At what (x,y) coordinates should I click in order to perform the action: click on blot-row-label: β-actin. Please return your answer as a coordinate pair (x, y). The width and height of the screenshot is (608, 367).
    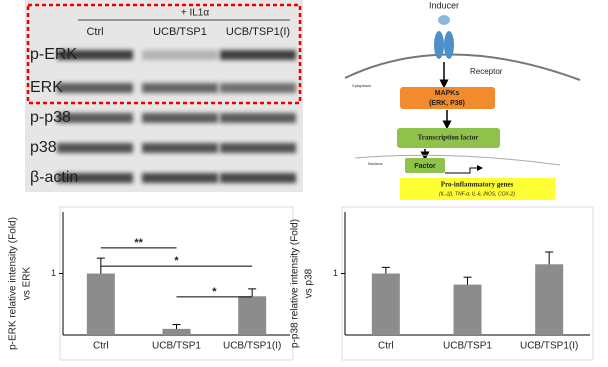
    Looking at the image, I should click on (54, 177).